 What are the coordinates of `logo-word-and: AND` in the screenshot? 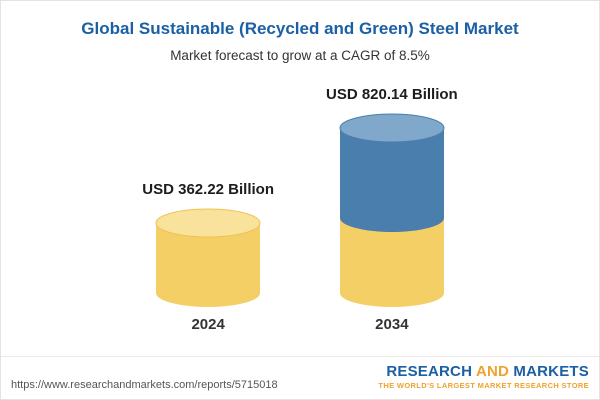 It's located at (492, 372).